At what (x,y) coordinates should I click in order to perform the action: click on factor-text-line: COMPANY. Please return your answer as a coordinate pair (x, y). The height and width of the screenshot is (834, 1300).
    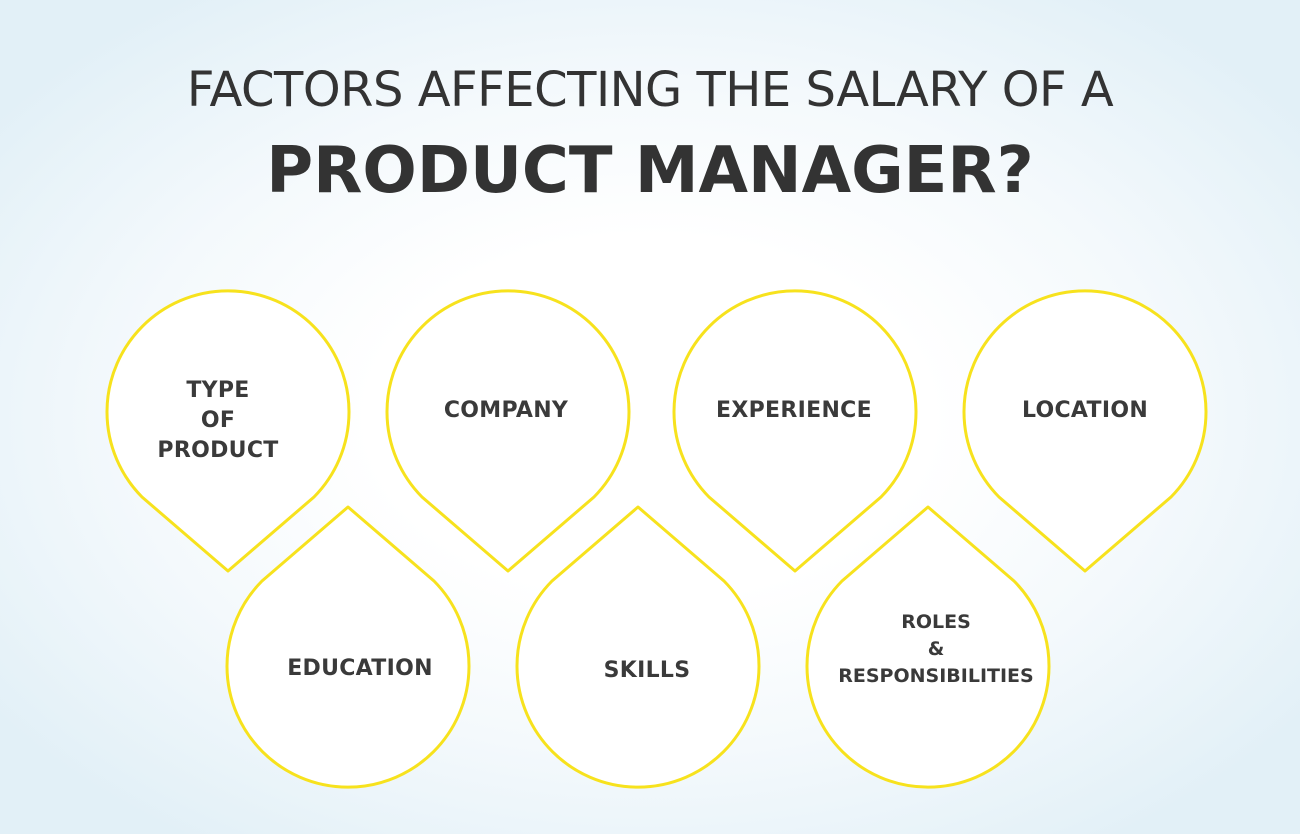
    Looking at the image, I should click on (506, 410).